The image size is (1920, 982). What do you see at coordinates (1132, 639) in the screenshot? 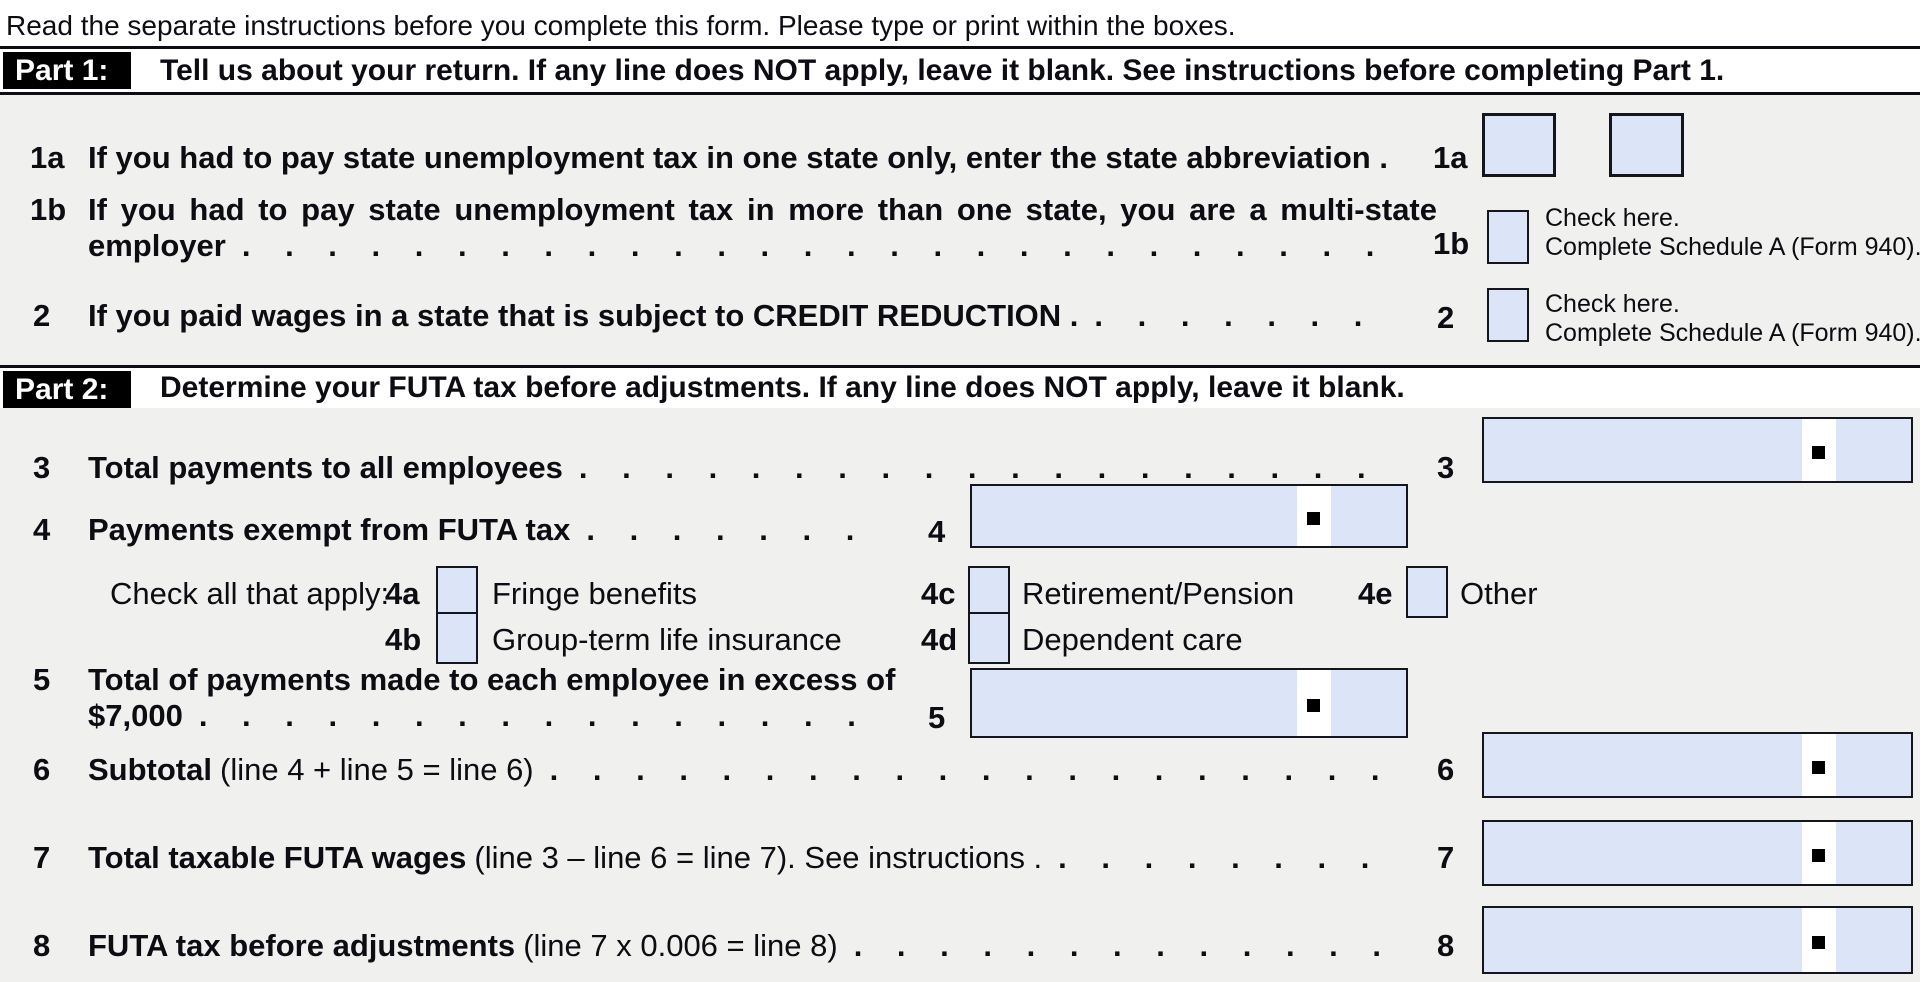
I see `line4d-label: Dependent care` at bounding box center [1132, 639].